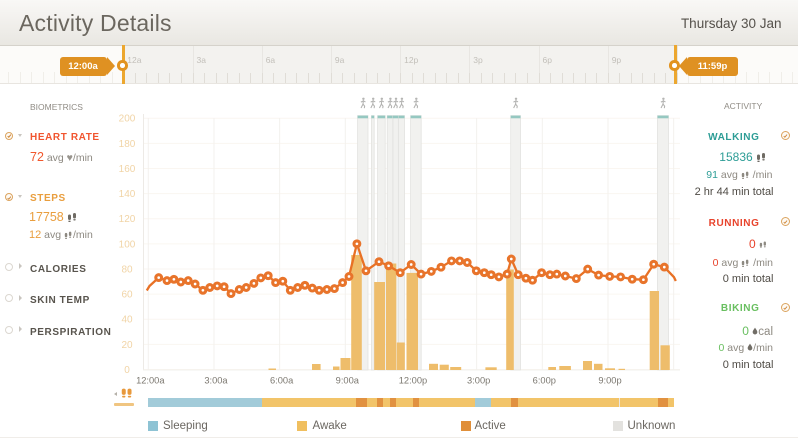  Describe the element at coordinates (127, 370) in the screenshot. I see `svg-text: 0` at that location.